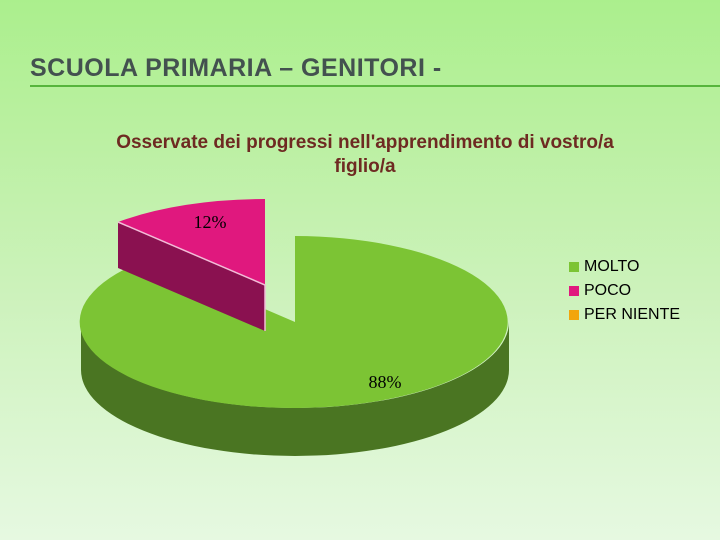 This screenshot has width=720, height=540. Describe the element at coordinates (574, 291) in the screenshot. I see `legend-swatch-poco` at that location.